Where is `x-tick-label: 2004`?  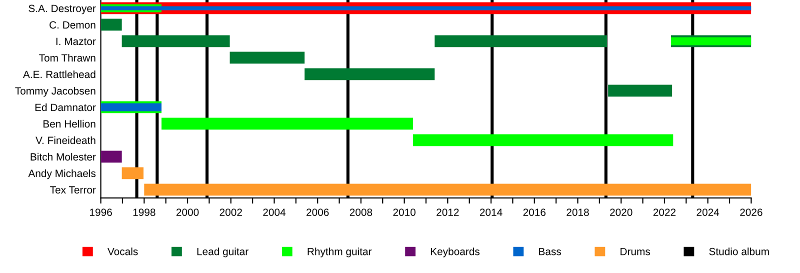
x-tick-label: 2004 is located at coordinates (274, 212).